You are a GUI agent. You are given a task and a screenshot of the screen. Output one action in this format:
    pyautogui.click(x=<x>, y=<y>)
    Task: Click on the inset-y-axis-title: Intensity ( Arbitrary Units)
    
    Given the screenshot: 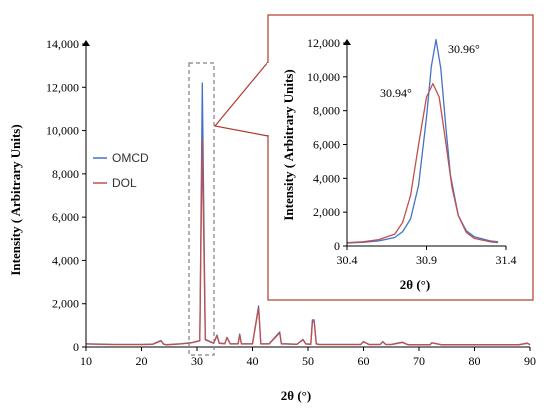 What is the action you would take?
    pyautogui.click(x=288, y=144)
    